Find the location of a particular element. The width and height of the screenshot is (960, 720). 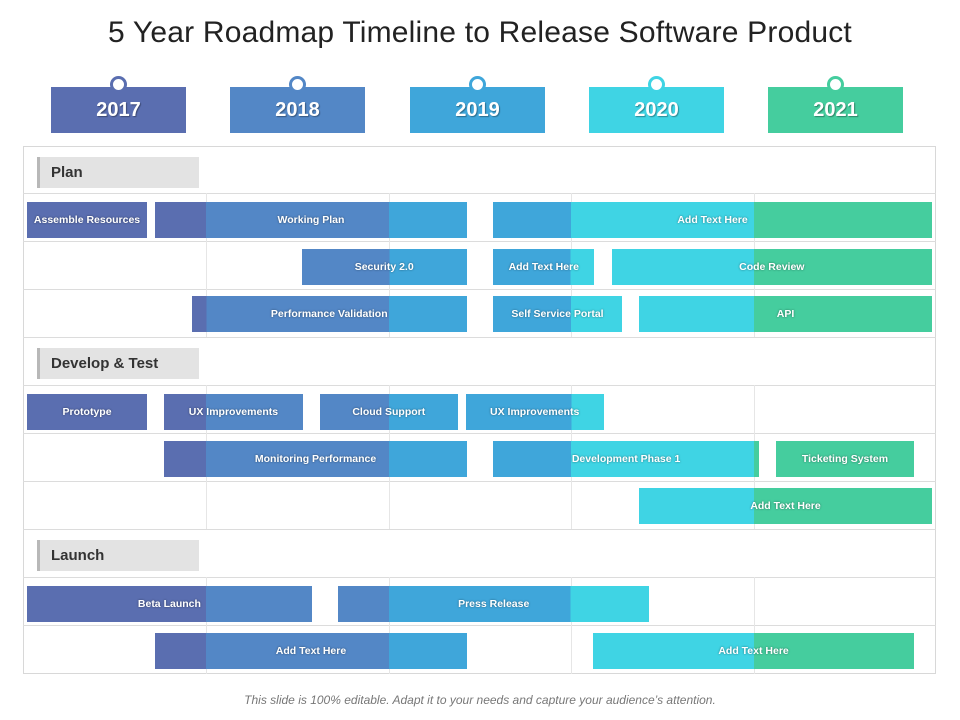

task-label: Security 2.0 is located at coordinates (384, 267).